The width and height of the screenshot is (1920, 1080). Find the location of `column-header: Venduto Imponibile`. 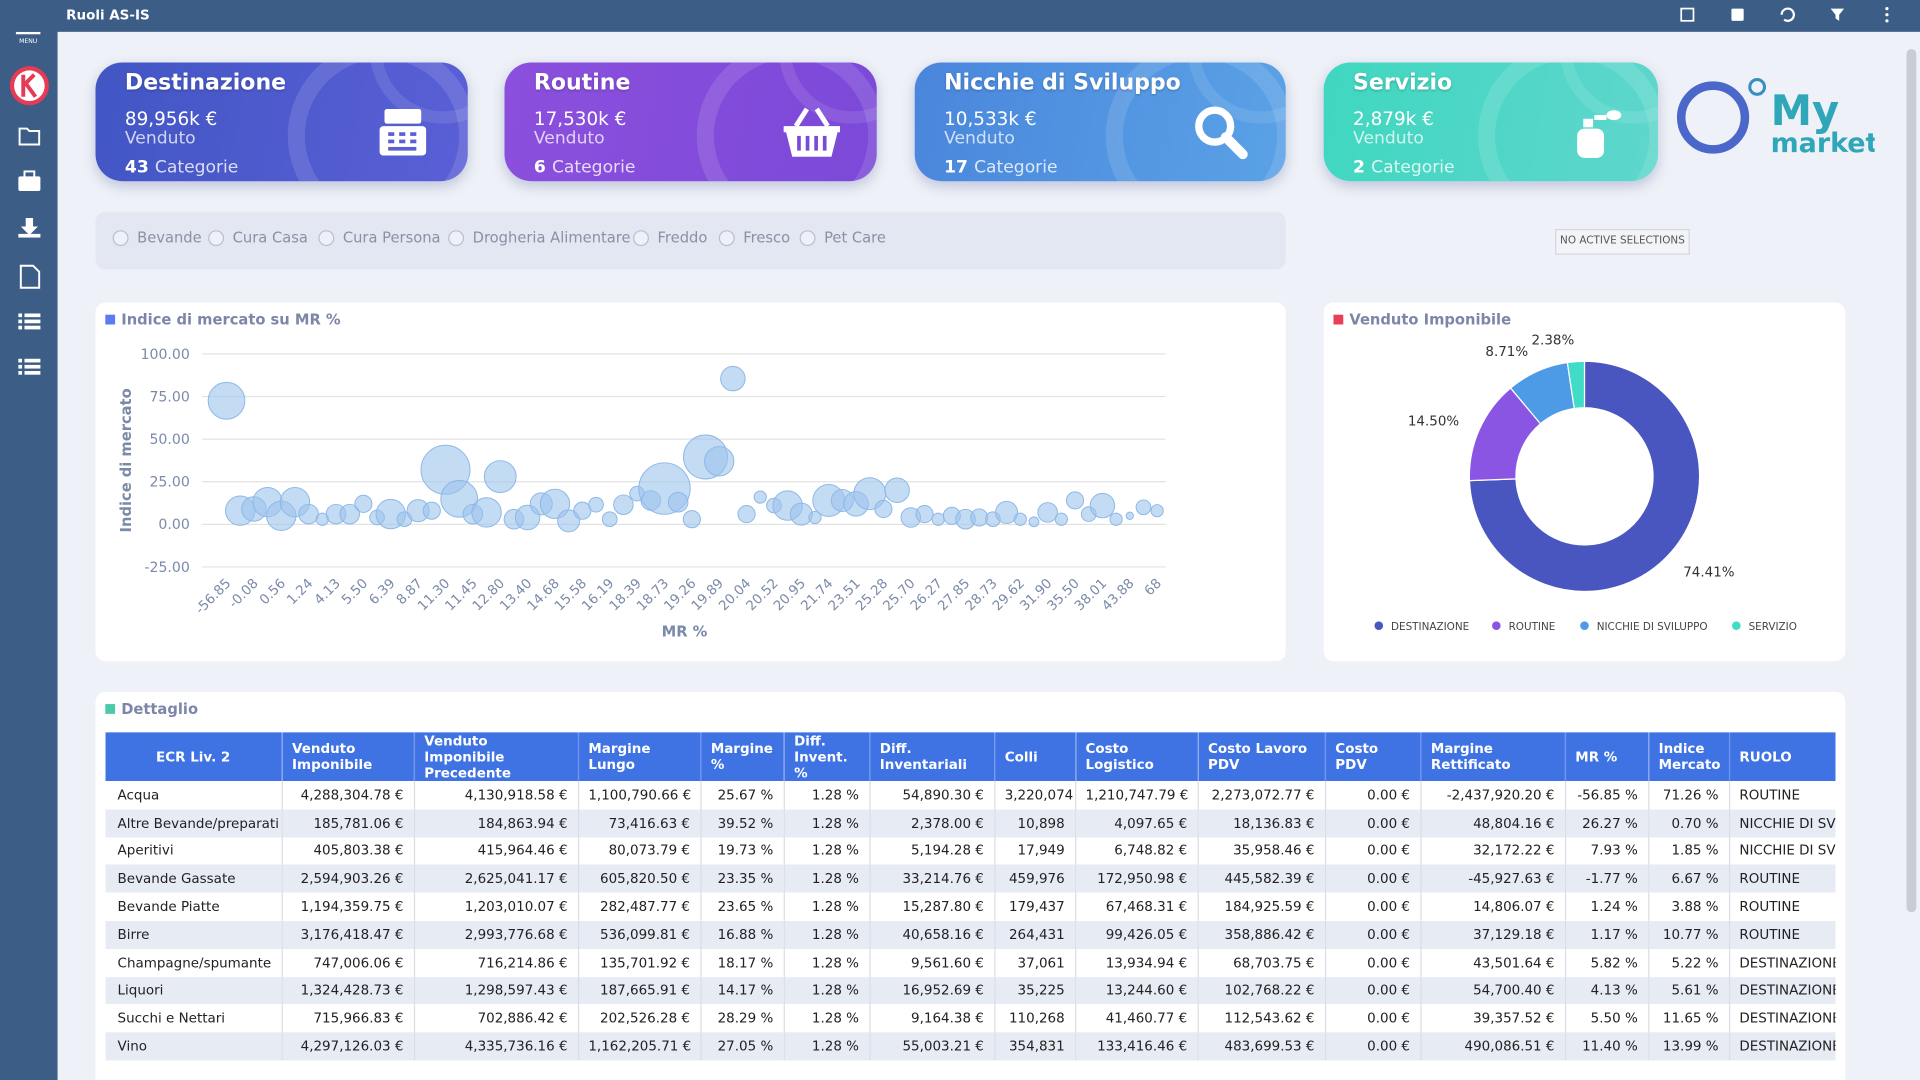

column-header: Venduto Imponibile is located at coordinates (348, 756).